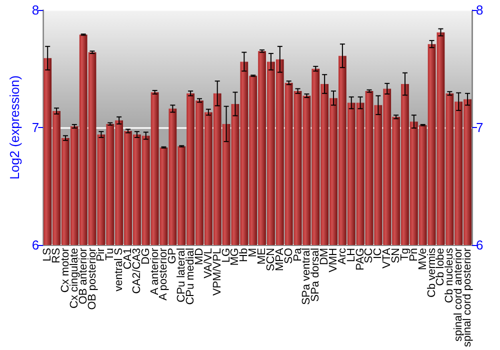  Describe the element at coordinates (288, 256) in the screenshot. I see `x-tick-label: SO` at that location.